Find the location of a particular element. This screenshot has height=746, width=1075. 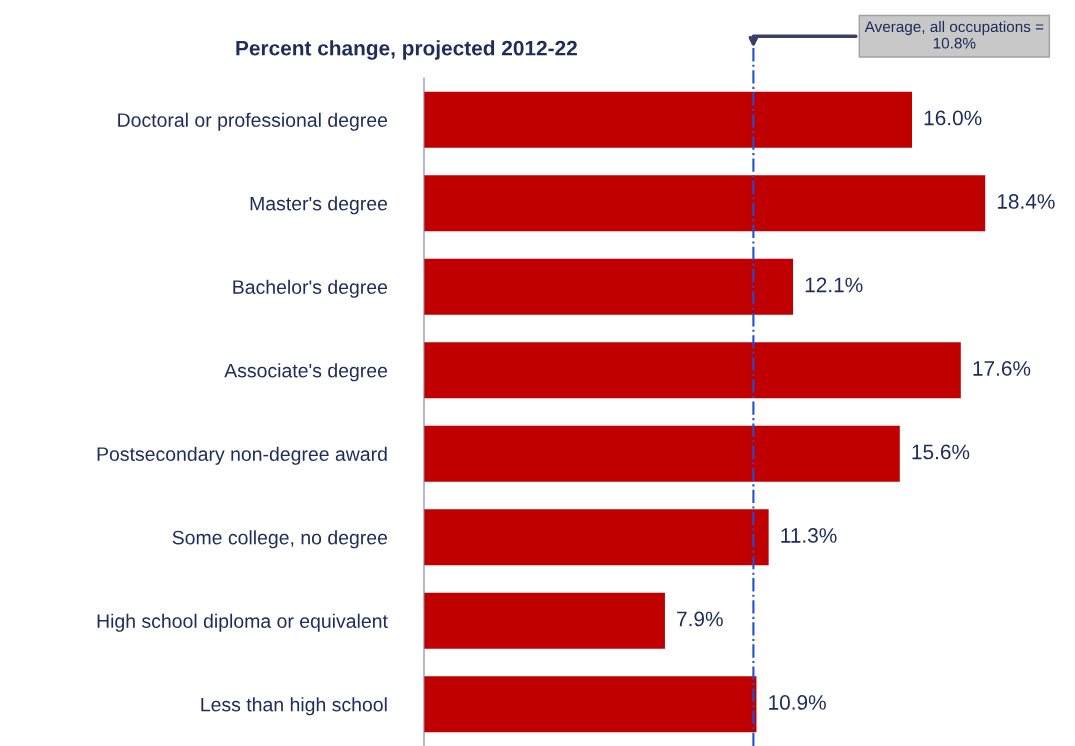

y-tick-label: Some college, no degree is located at coordinates (280, 539).